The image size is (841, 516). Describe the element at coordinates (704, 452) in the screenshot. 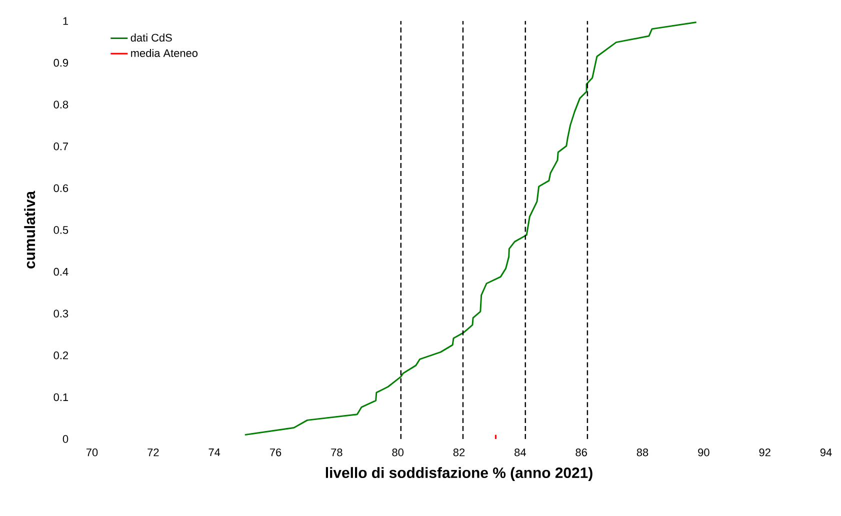

I see `x-tick-label: 90` at that location.